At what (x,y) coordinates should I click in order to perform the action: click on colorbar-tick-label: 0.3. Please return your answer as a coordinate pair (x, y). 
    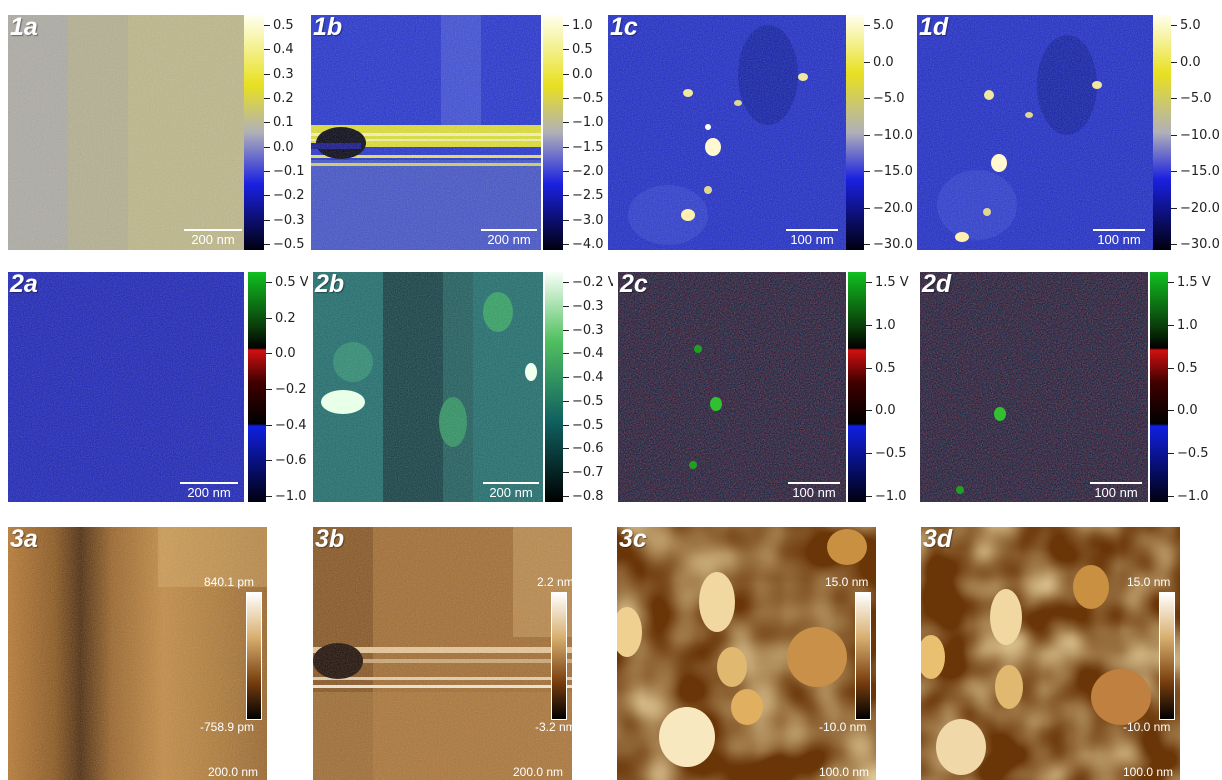
    Looking at the image, I should click on (283, 74).